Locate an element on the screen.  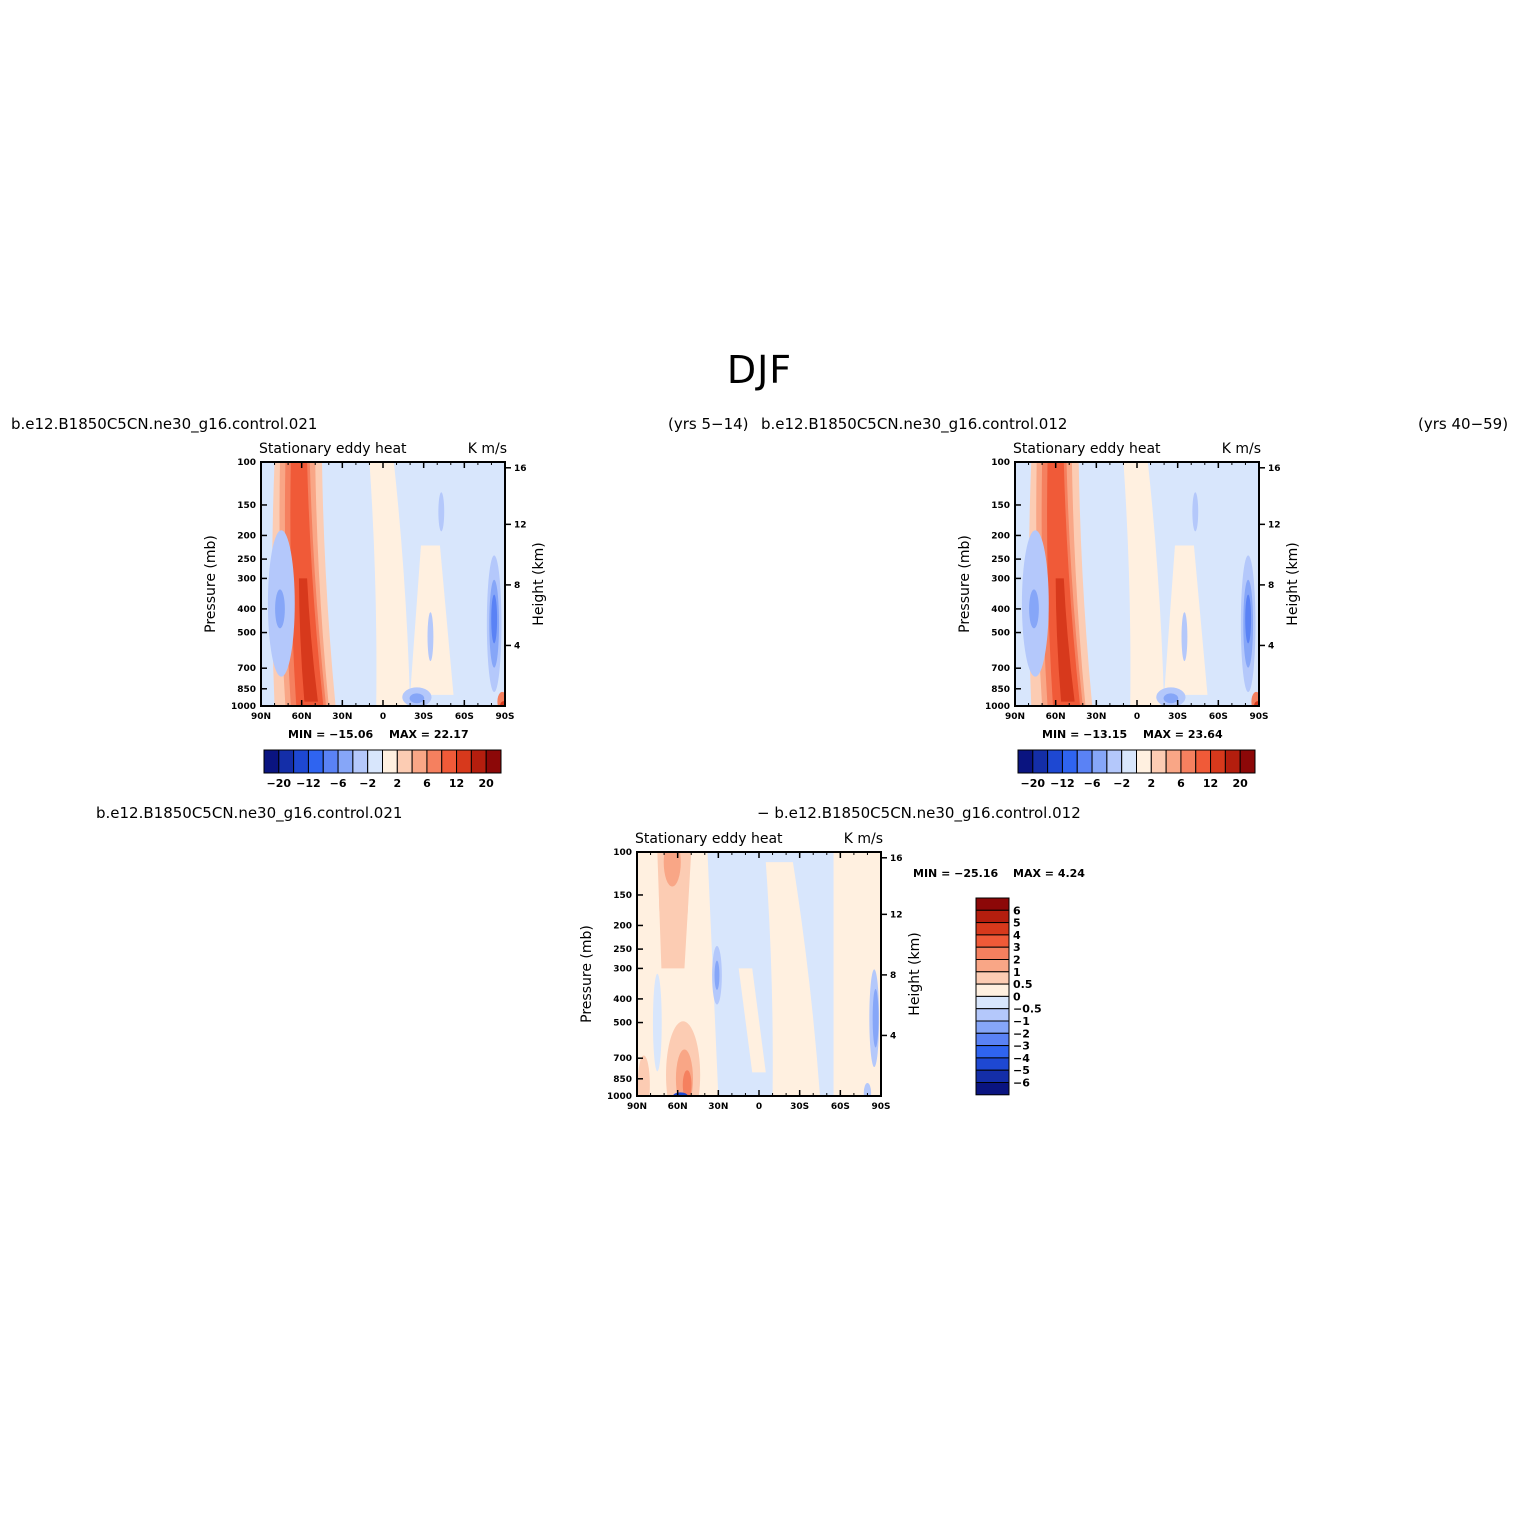
colorbar-label: −12 is located at coordinates (308, 783).